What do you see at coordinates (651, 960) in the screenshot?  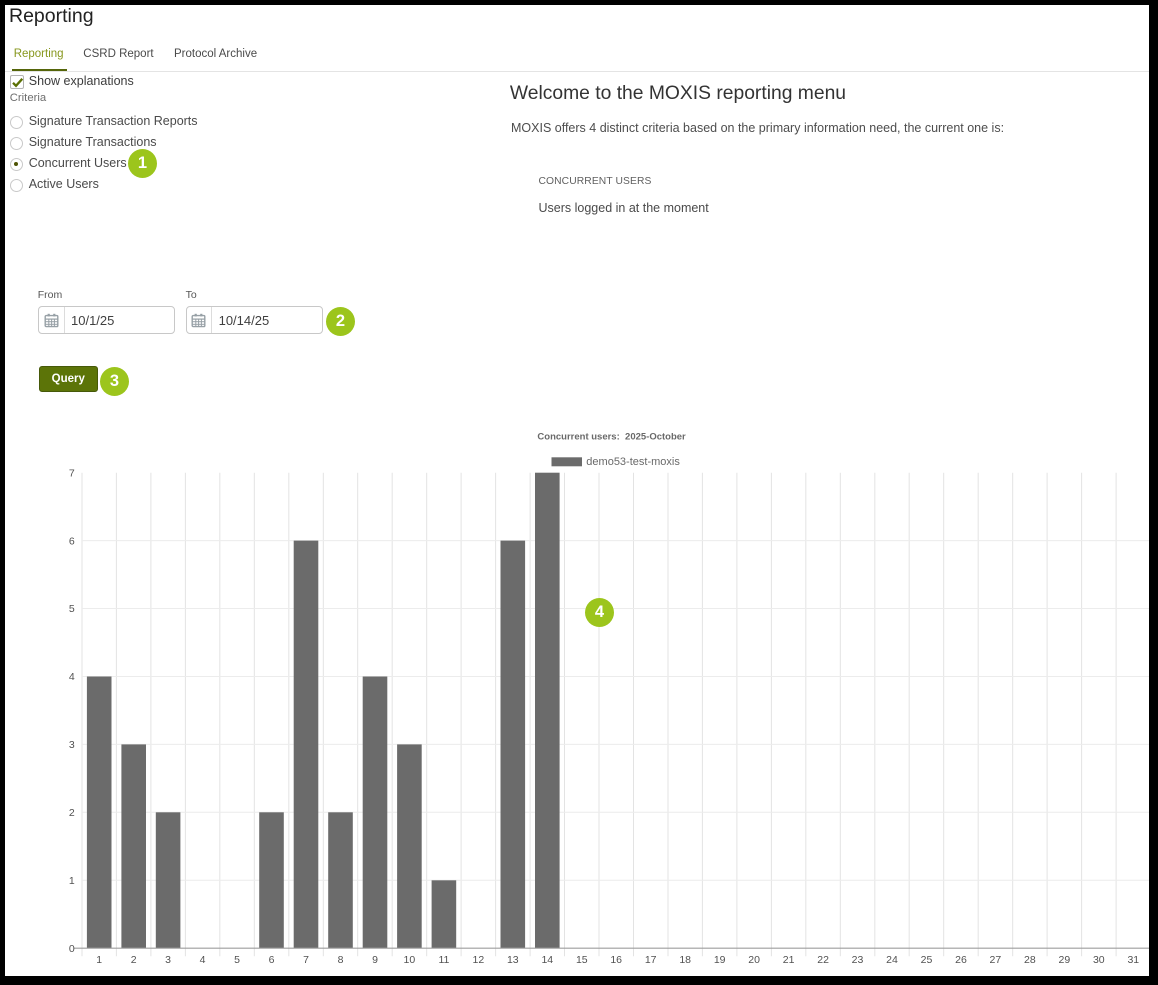 I see `svg-text: 17` at bounding box center [651, 960].